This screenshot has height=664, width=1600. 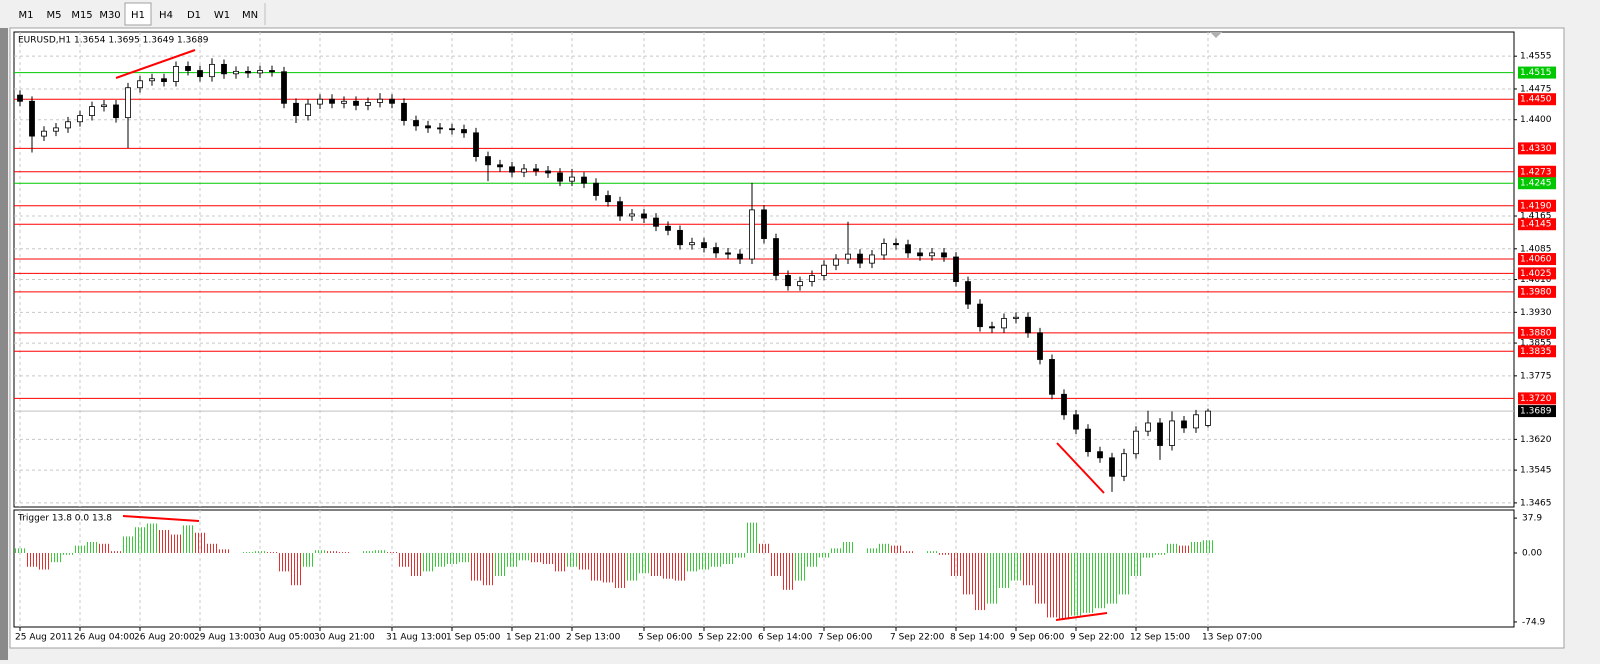 What do you see at coordinates (250, 15) in the screenshot?
I see `timeframe-button: MN` at bounding box center [250, 15].